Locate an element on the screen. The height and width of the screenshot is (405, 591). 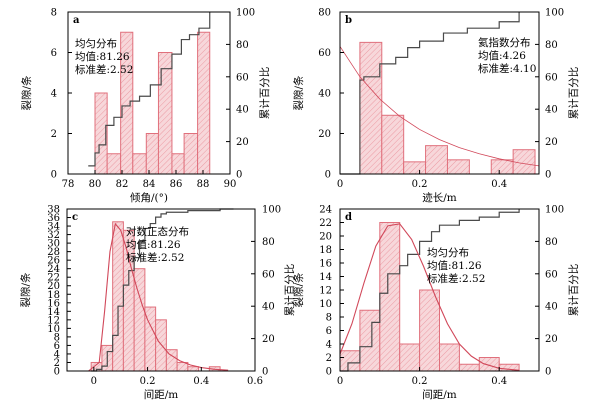
y2-tick-label-b-2: 40 is located at coordinates (551, 110).